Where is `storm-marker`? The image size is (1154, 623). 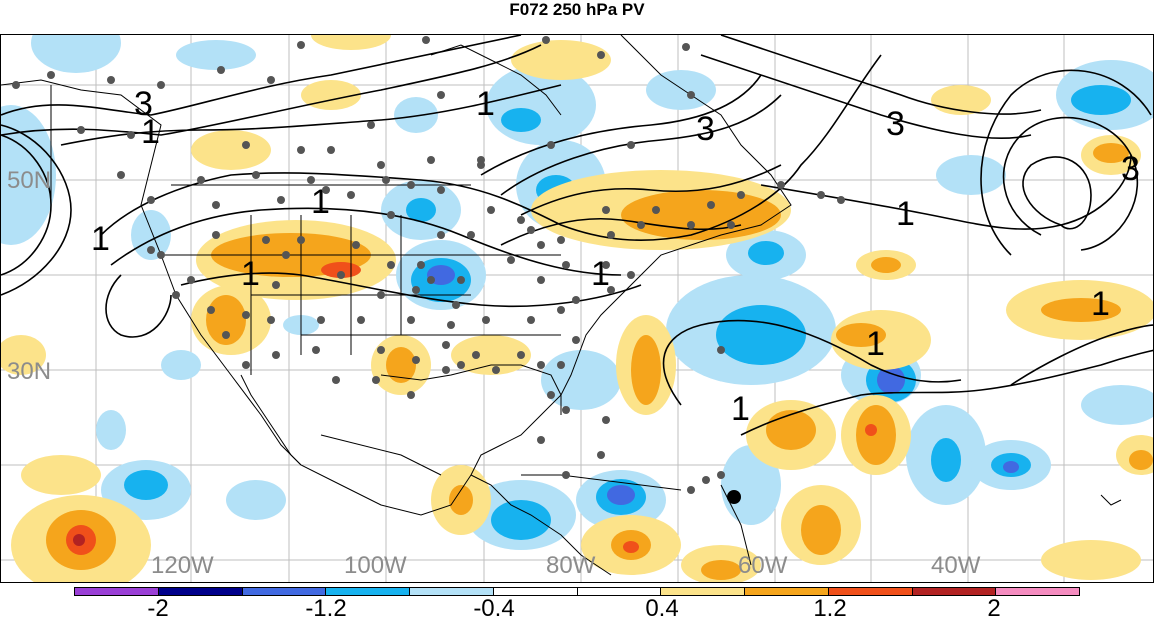 storm-marker is located at coordinates (734, 497).